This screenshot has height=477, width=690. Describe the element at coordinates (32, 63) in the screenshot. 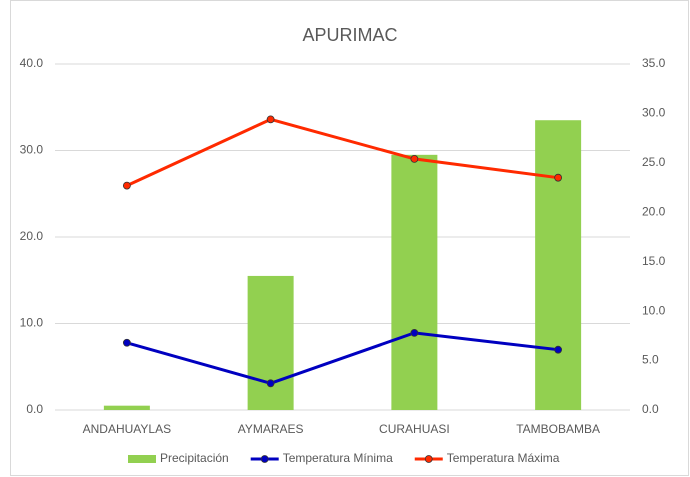

I see `y-tick-label: 40.0` at that location.